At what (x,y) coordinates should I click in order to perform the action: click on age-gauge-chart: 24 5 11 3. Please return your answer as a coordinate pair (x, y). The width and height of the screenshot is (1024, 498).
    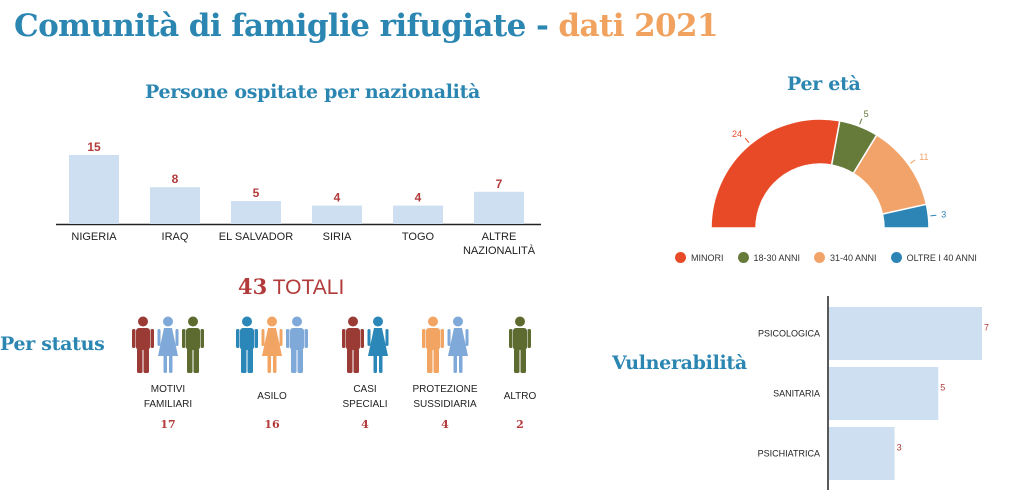
    Looking at the image, I should click on (828, 169).